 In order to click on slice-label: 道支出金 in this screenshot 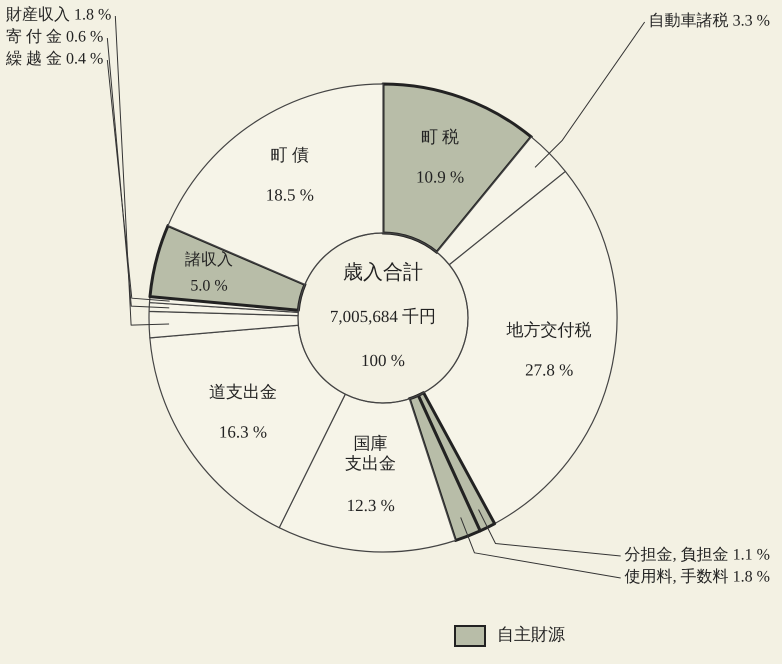, I will do `click(242, 392)`.